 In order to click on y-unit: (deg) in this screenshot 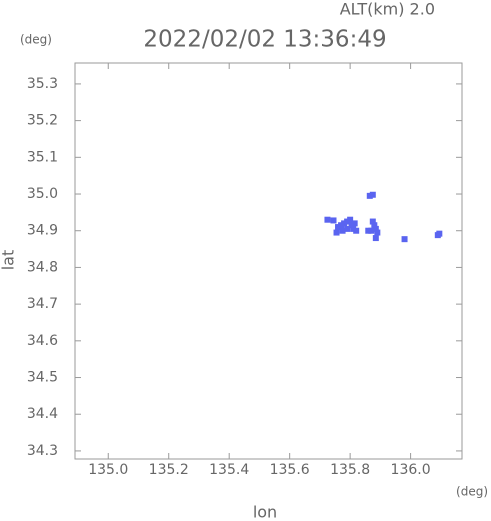, I will do `click(36, 40)`.